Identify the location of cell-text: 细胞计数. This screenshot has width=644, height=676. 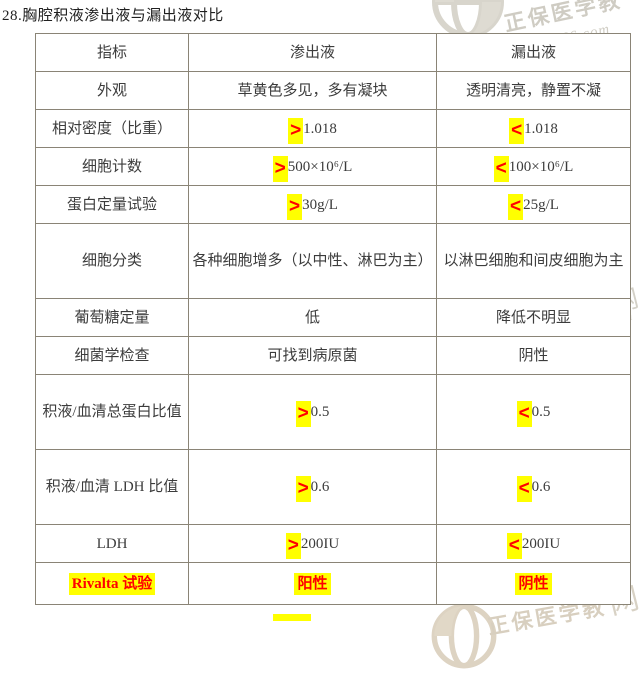
(111, 166).